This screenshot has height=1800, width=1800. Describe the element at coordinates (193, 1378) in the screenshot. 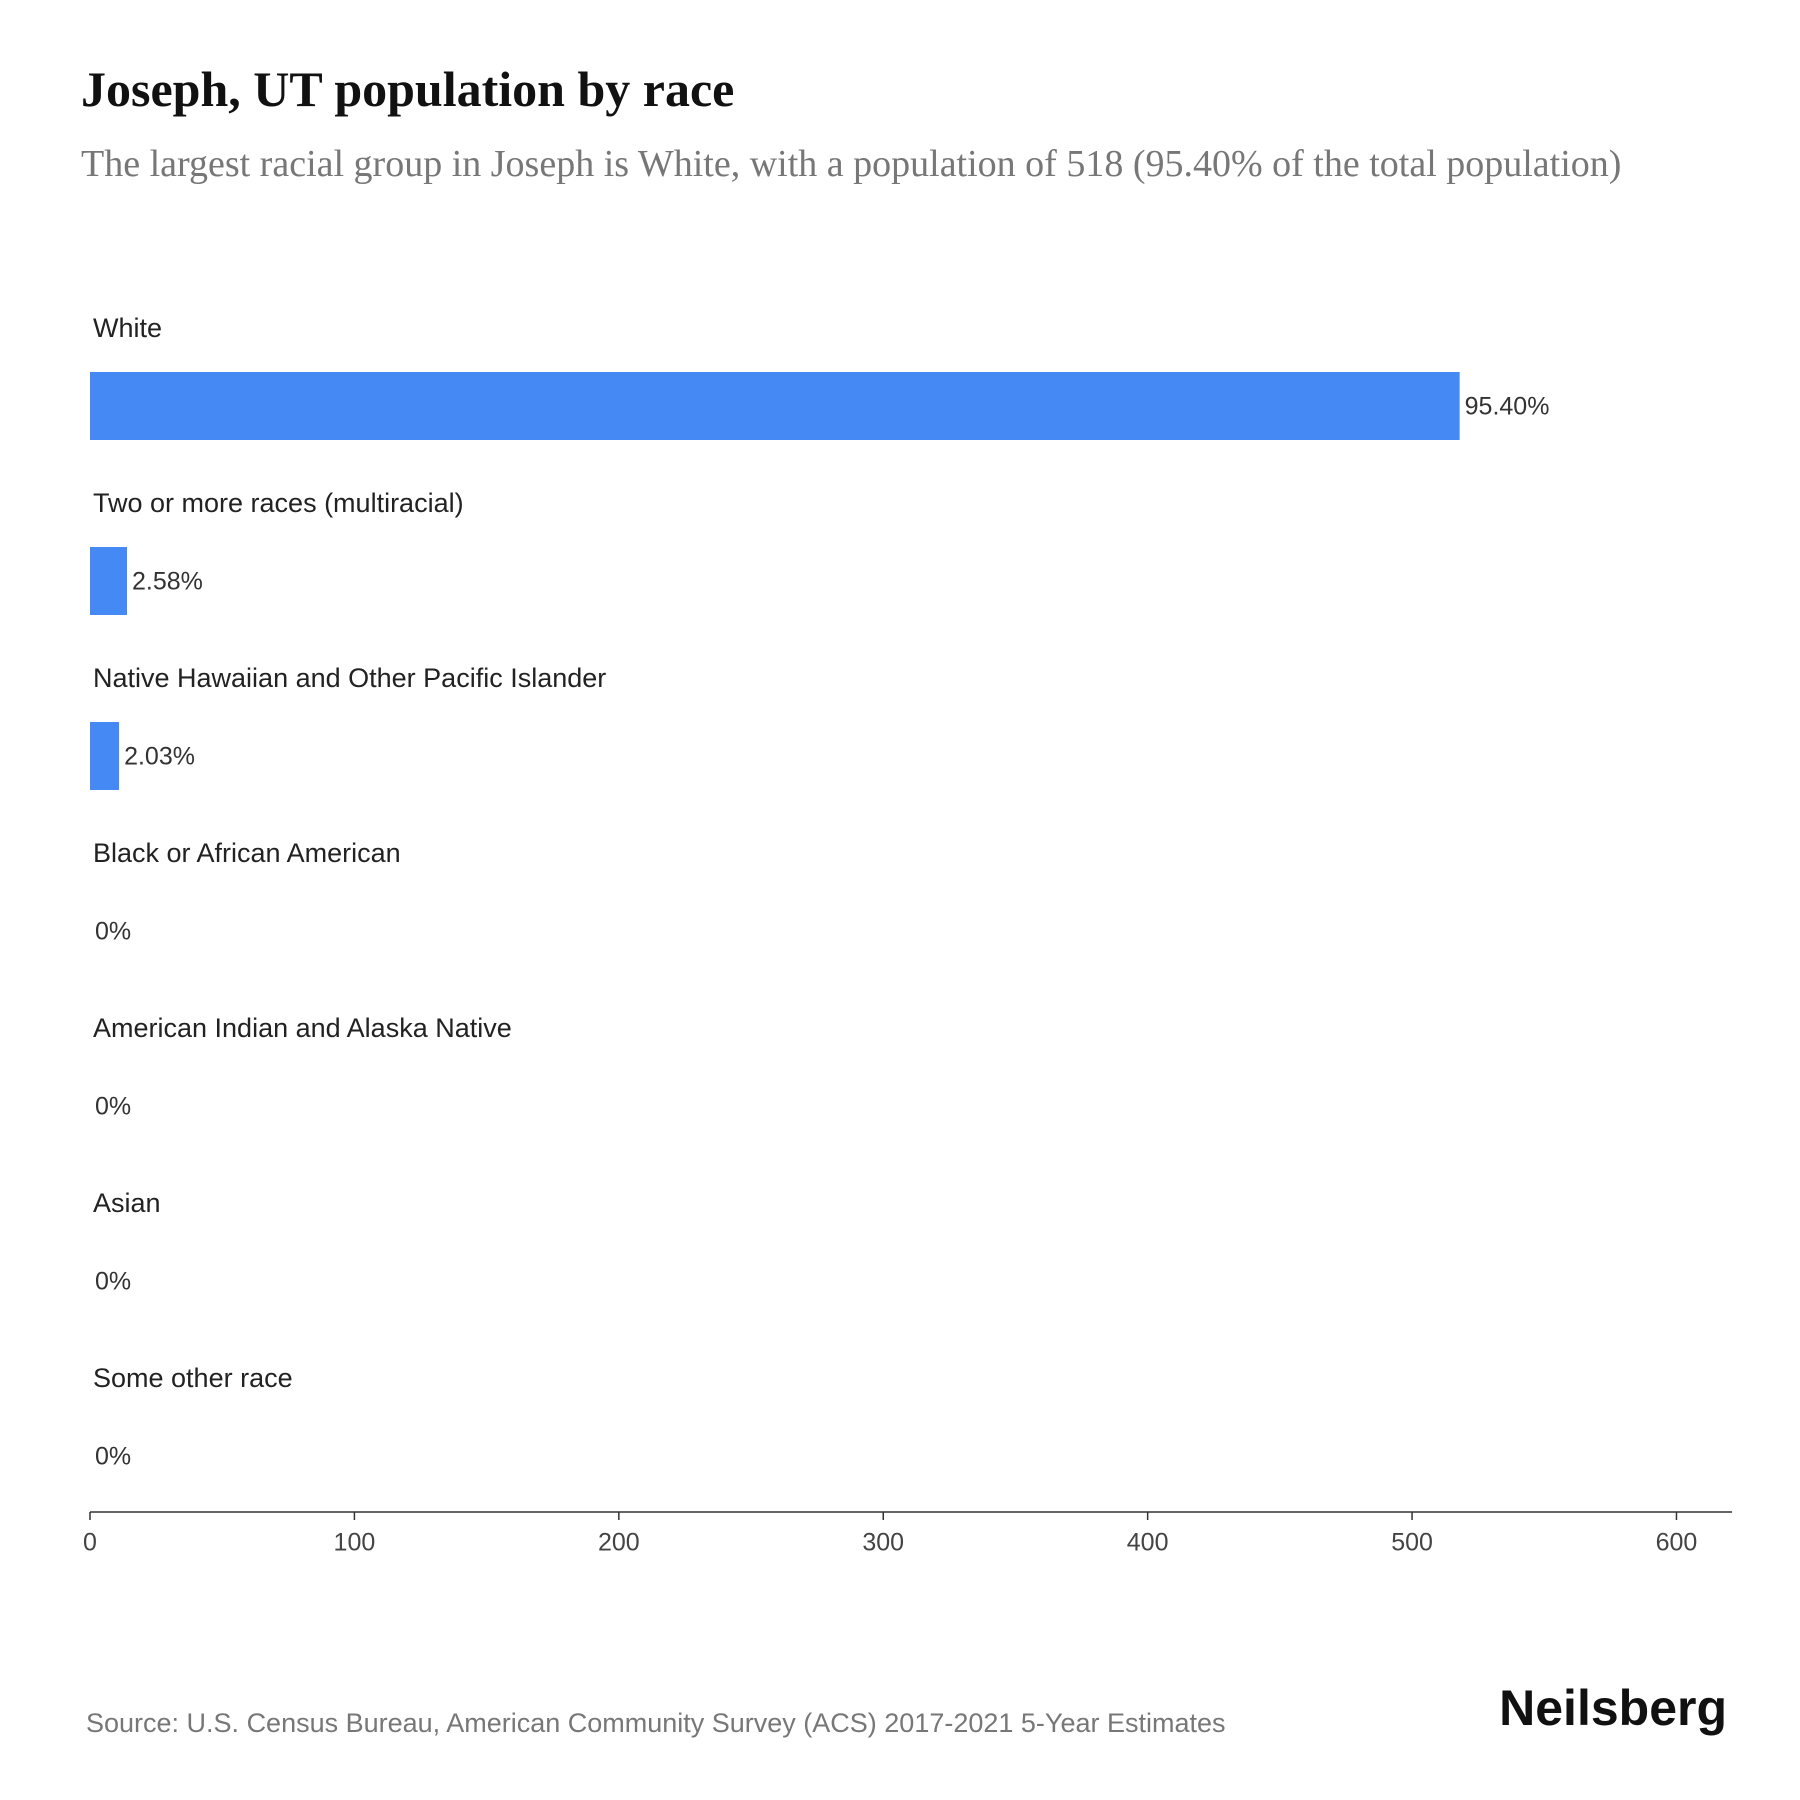

I see `category-label: Some other race` at that location.